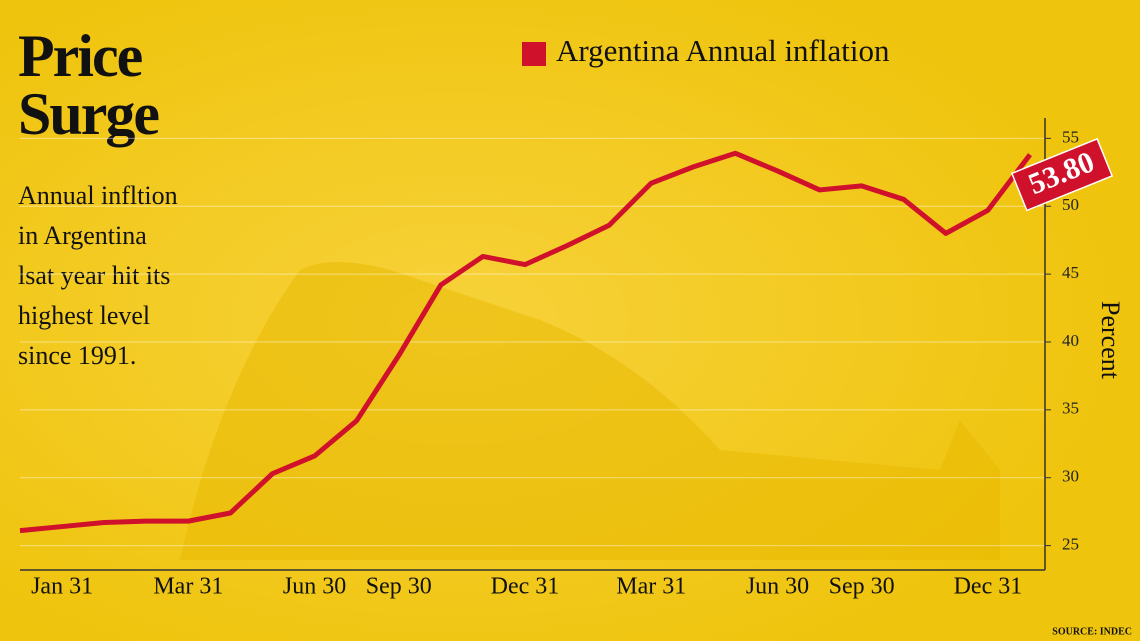 The width and height of the screenshot is (1140, 641). I want to click on subtitle-line: Annual infltion, so click(98, 195).